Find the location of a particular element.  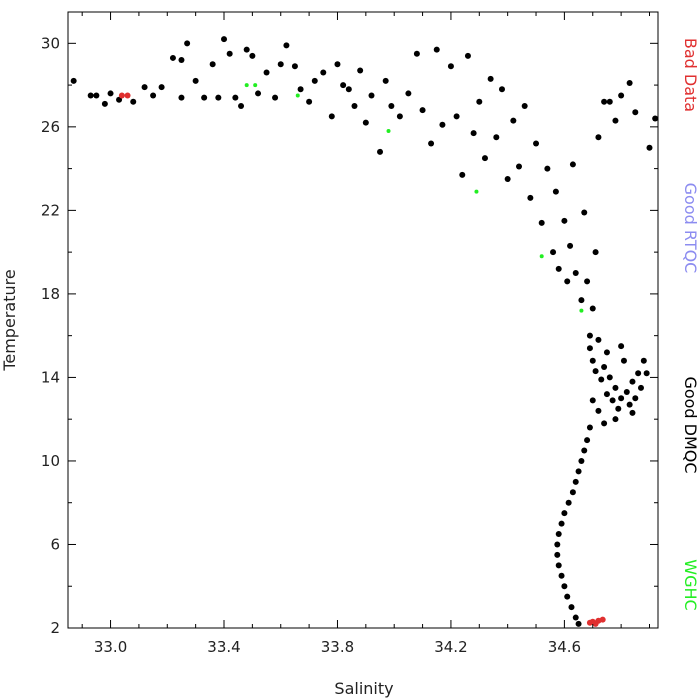

y-tick-label: 26 is located at coordinates (50, 127).